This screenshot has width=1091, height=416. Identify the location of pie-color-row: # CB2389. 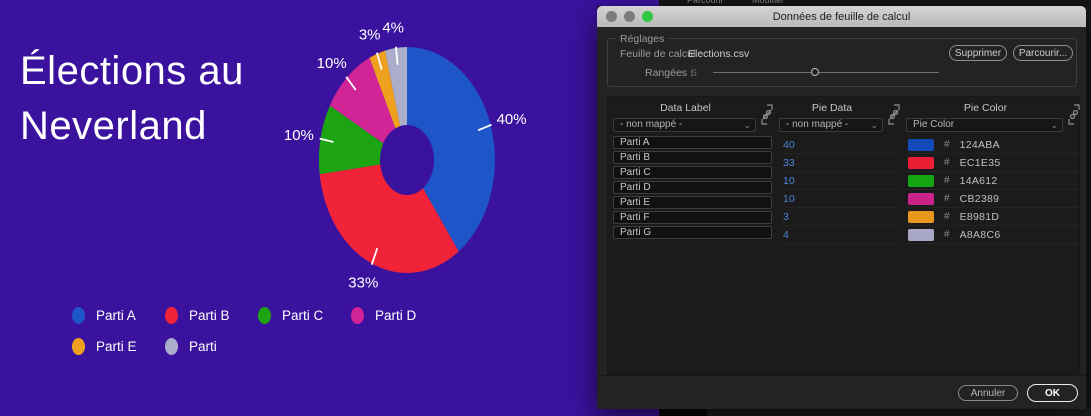
(992, 199).